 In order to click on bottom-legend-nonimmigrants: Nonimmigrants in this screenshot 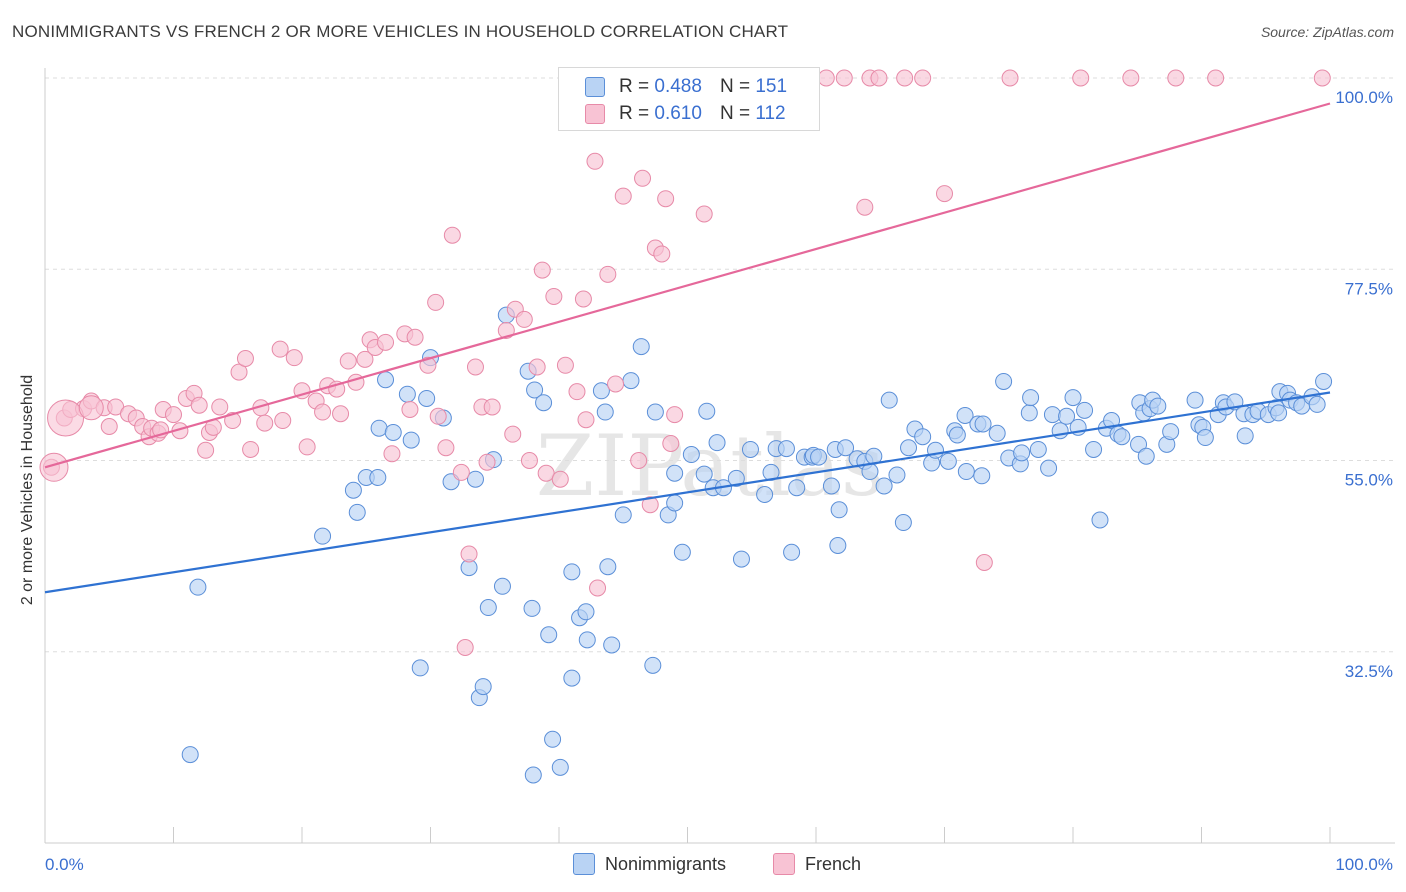, I will do `click(649, 864)`.